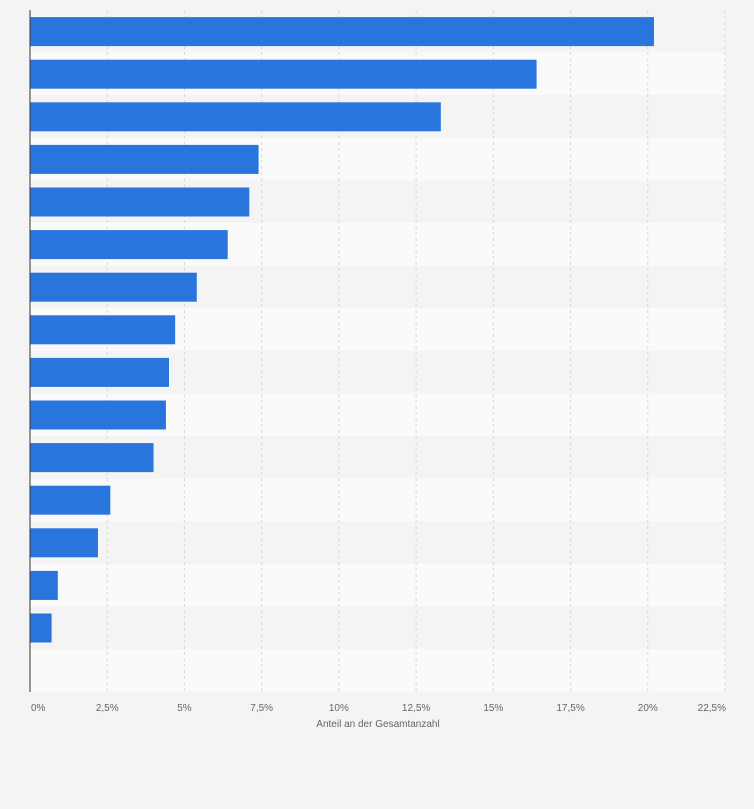  What do you see at coordinates (648, 708) in the screenshot?
I see `x-tick-label: 20%` at bounding box center [648, 708].